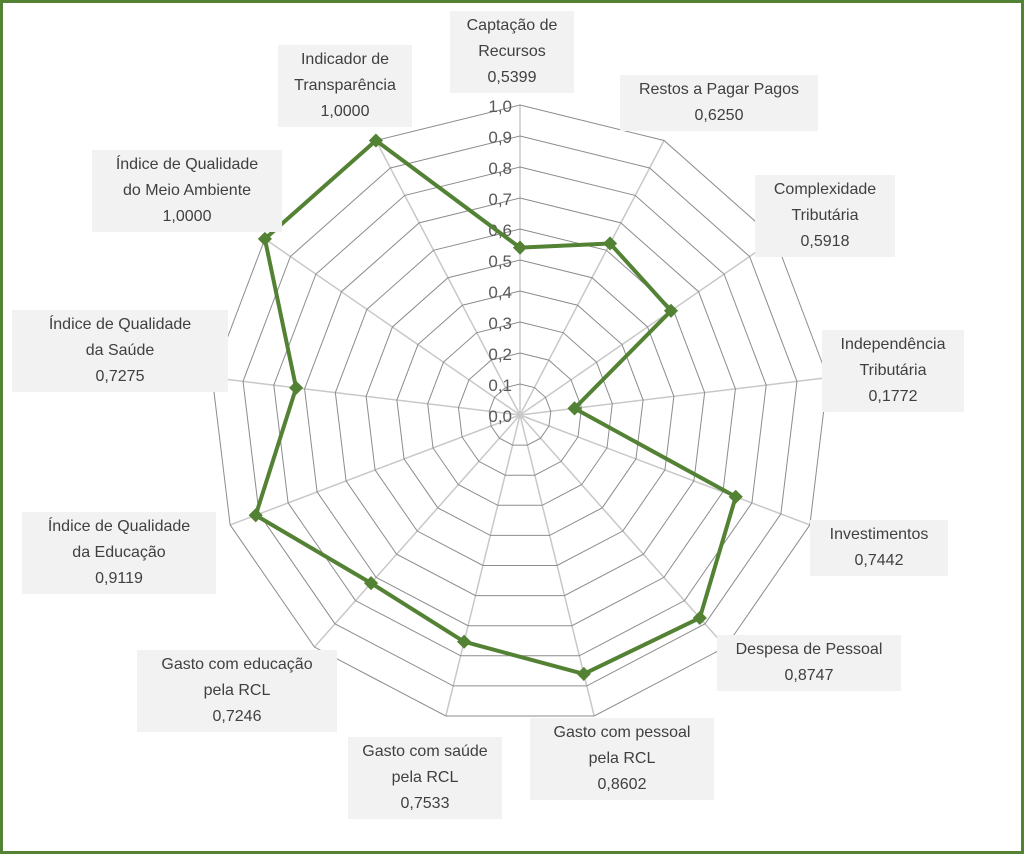  Describe the element at coordinates (809, 663) in the screenshot. I see `category-label: Despesa de Pessoal 0,8747` at that location.